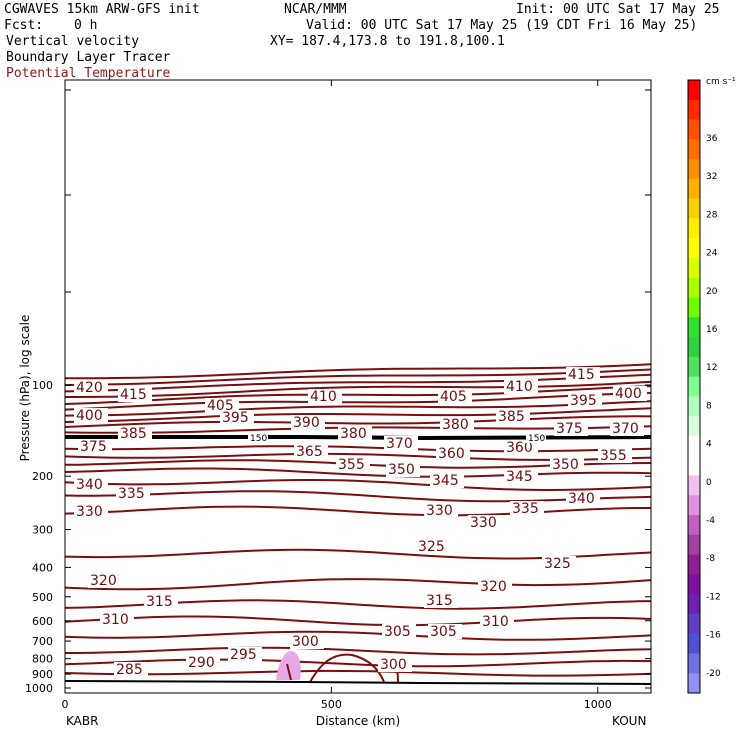  What do you see at coordinates (525, 509) in the screenshot?
I see `contour-label: 335` at bounding box center [525, 509].